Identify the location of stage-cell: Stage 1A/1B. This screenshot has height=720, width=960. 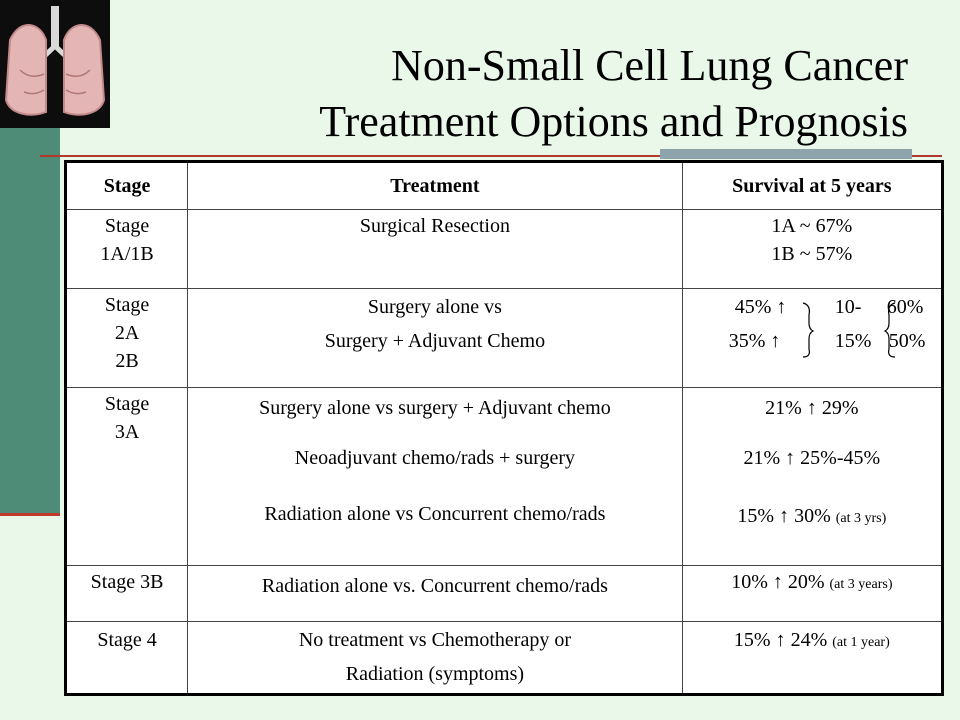
(126, 249).